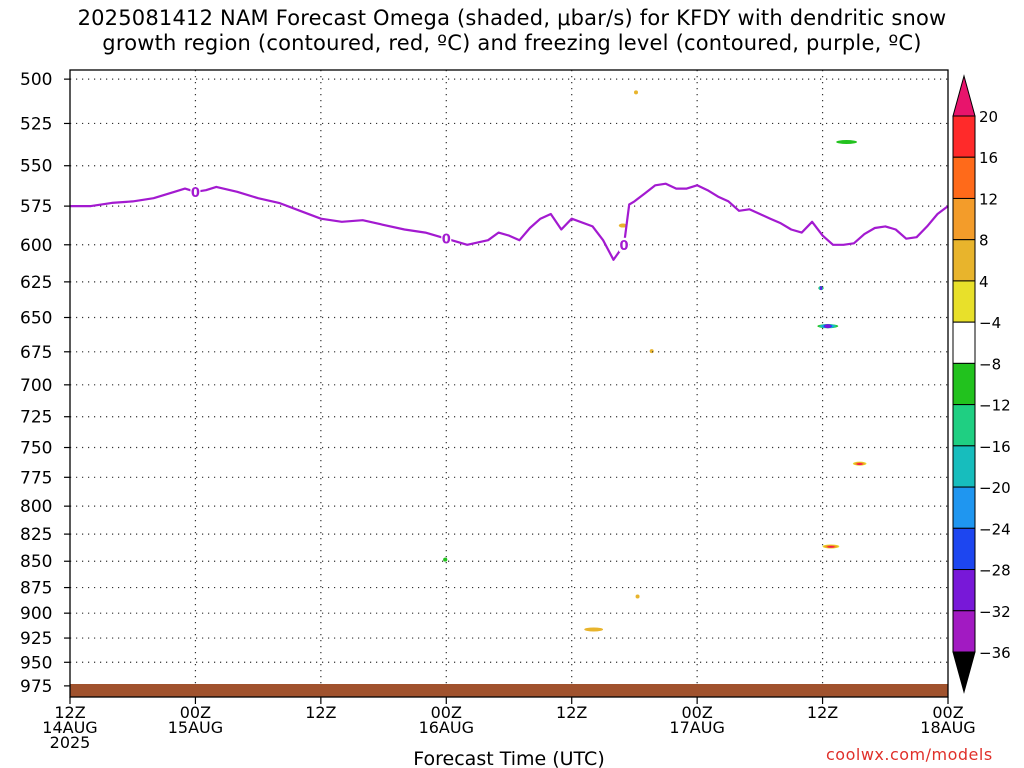 This screenshot has height=768, width=1024. What do you see at coordinates (36, 562) in the screenshot?
I see `y-tick-label-14: 850` at bounding box center [36, 562].